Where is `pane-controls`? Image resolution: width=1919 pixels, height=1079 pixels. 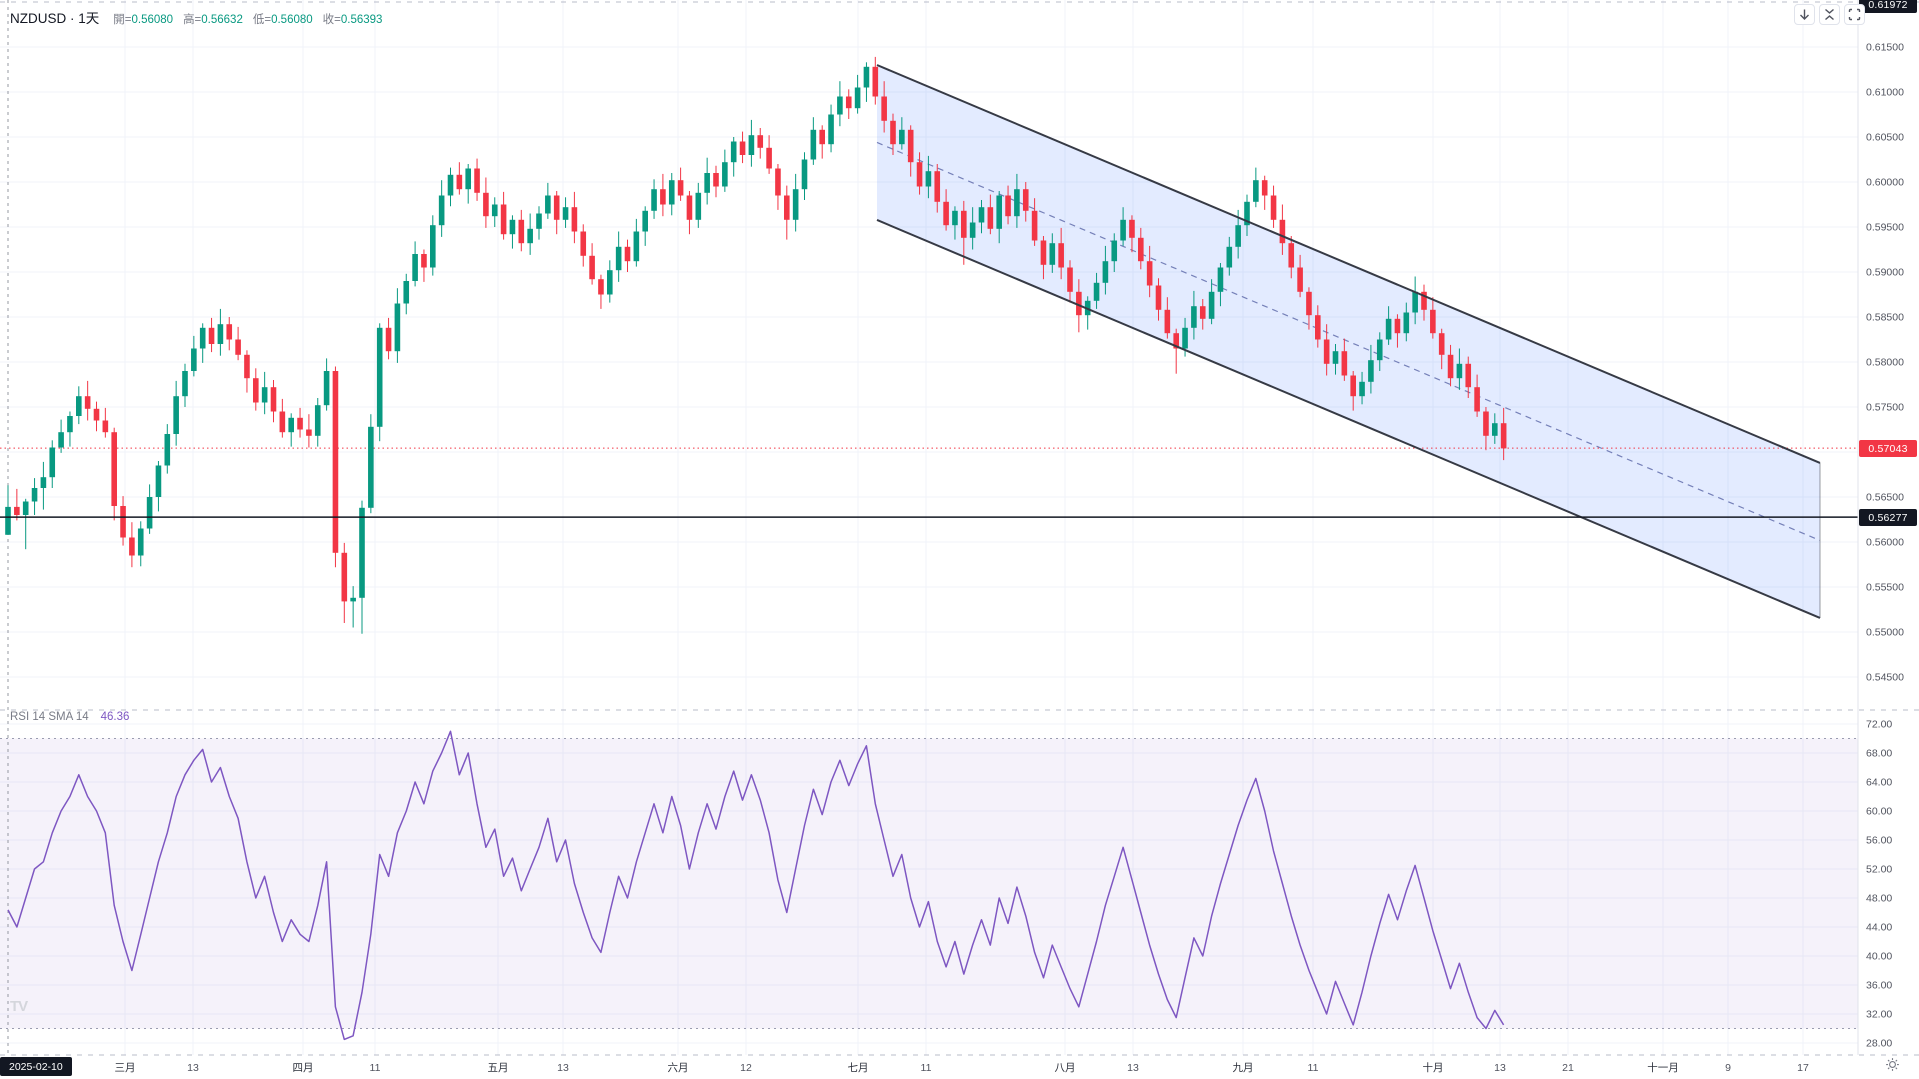 pane-controls is located at coordinates (1829, 14).